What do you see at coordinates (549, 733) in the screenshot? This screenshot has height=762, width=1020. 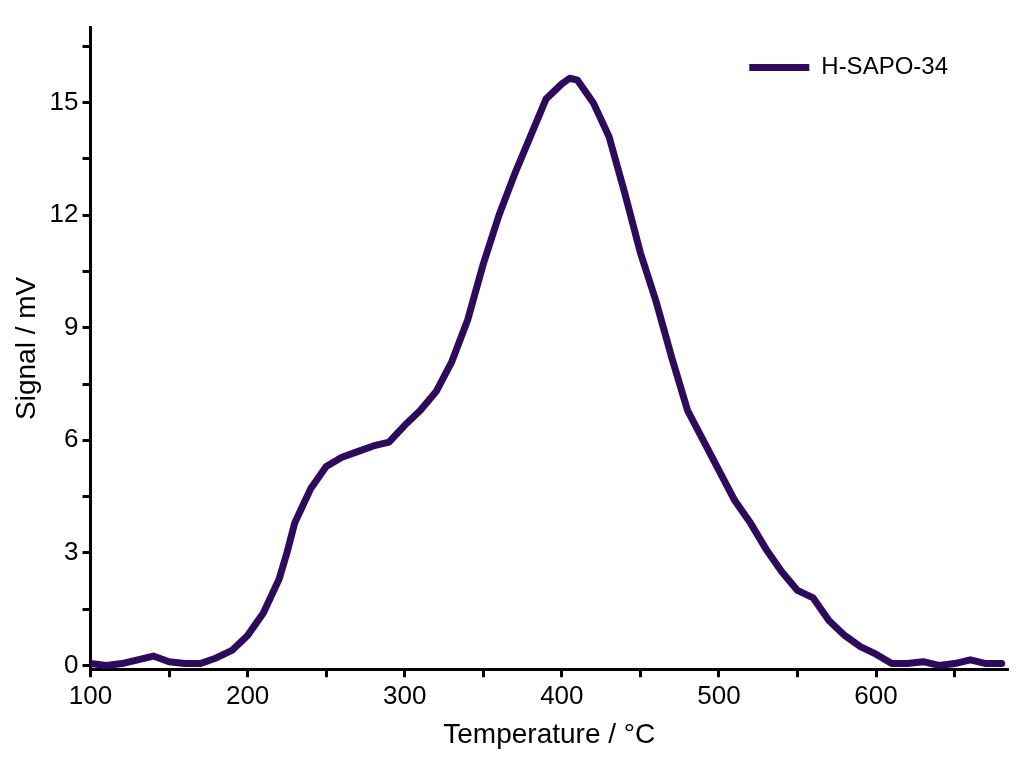 I see `x-axis-title: Temperature / °C` at bounding box center [549, 733].